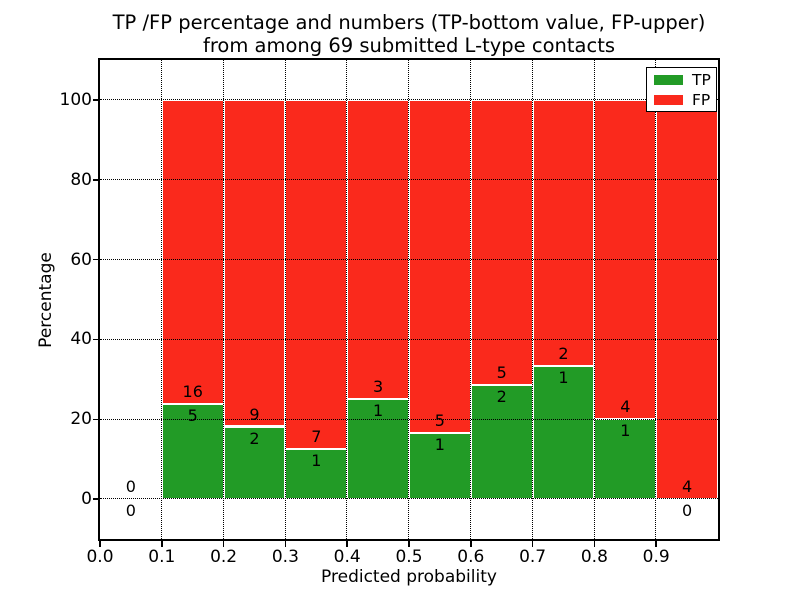 The image size is (800, 600). Describe the element at coordinates (75, 99) in the screenshot. I see `y-tick-label: 100` at that location.